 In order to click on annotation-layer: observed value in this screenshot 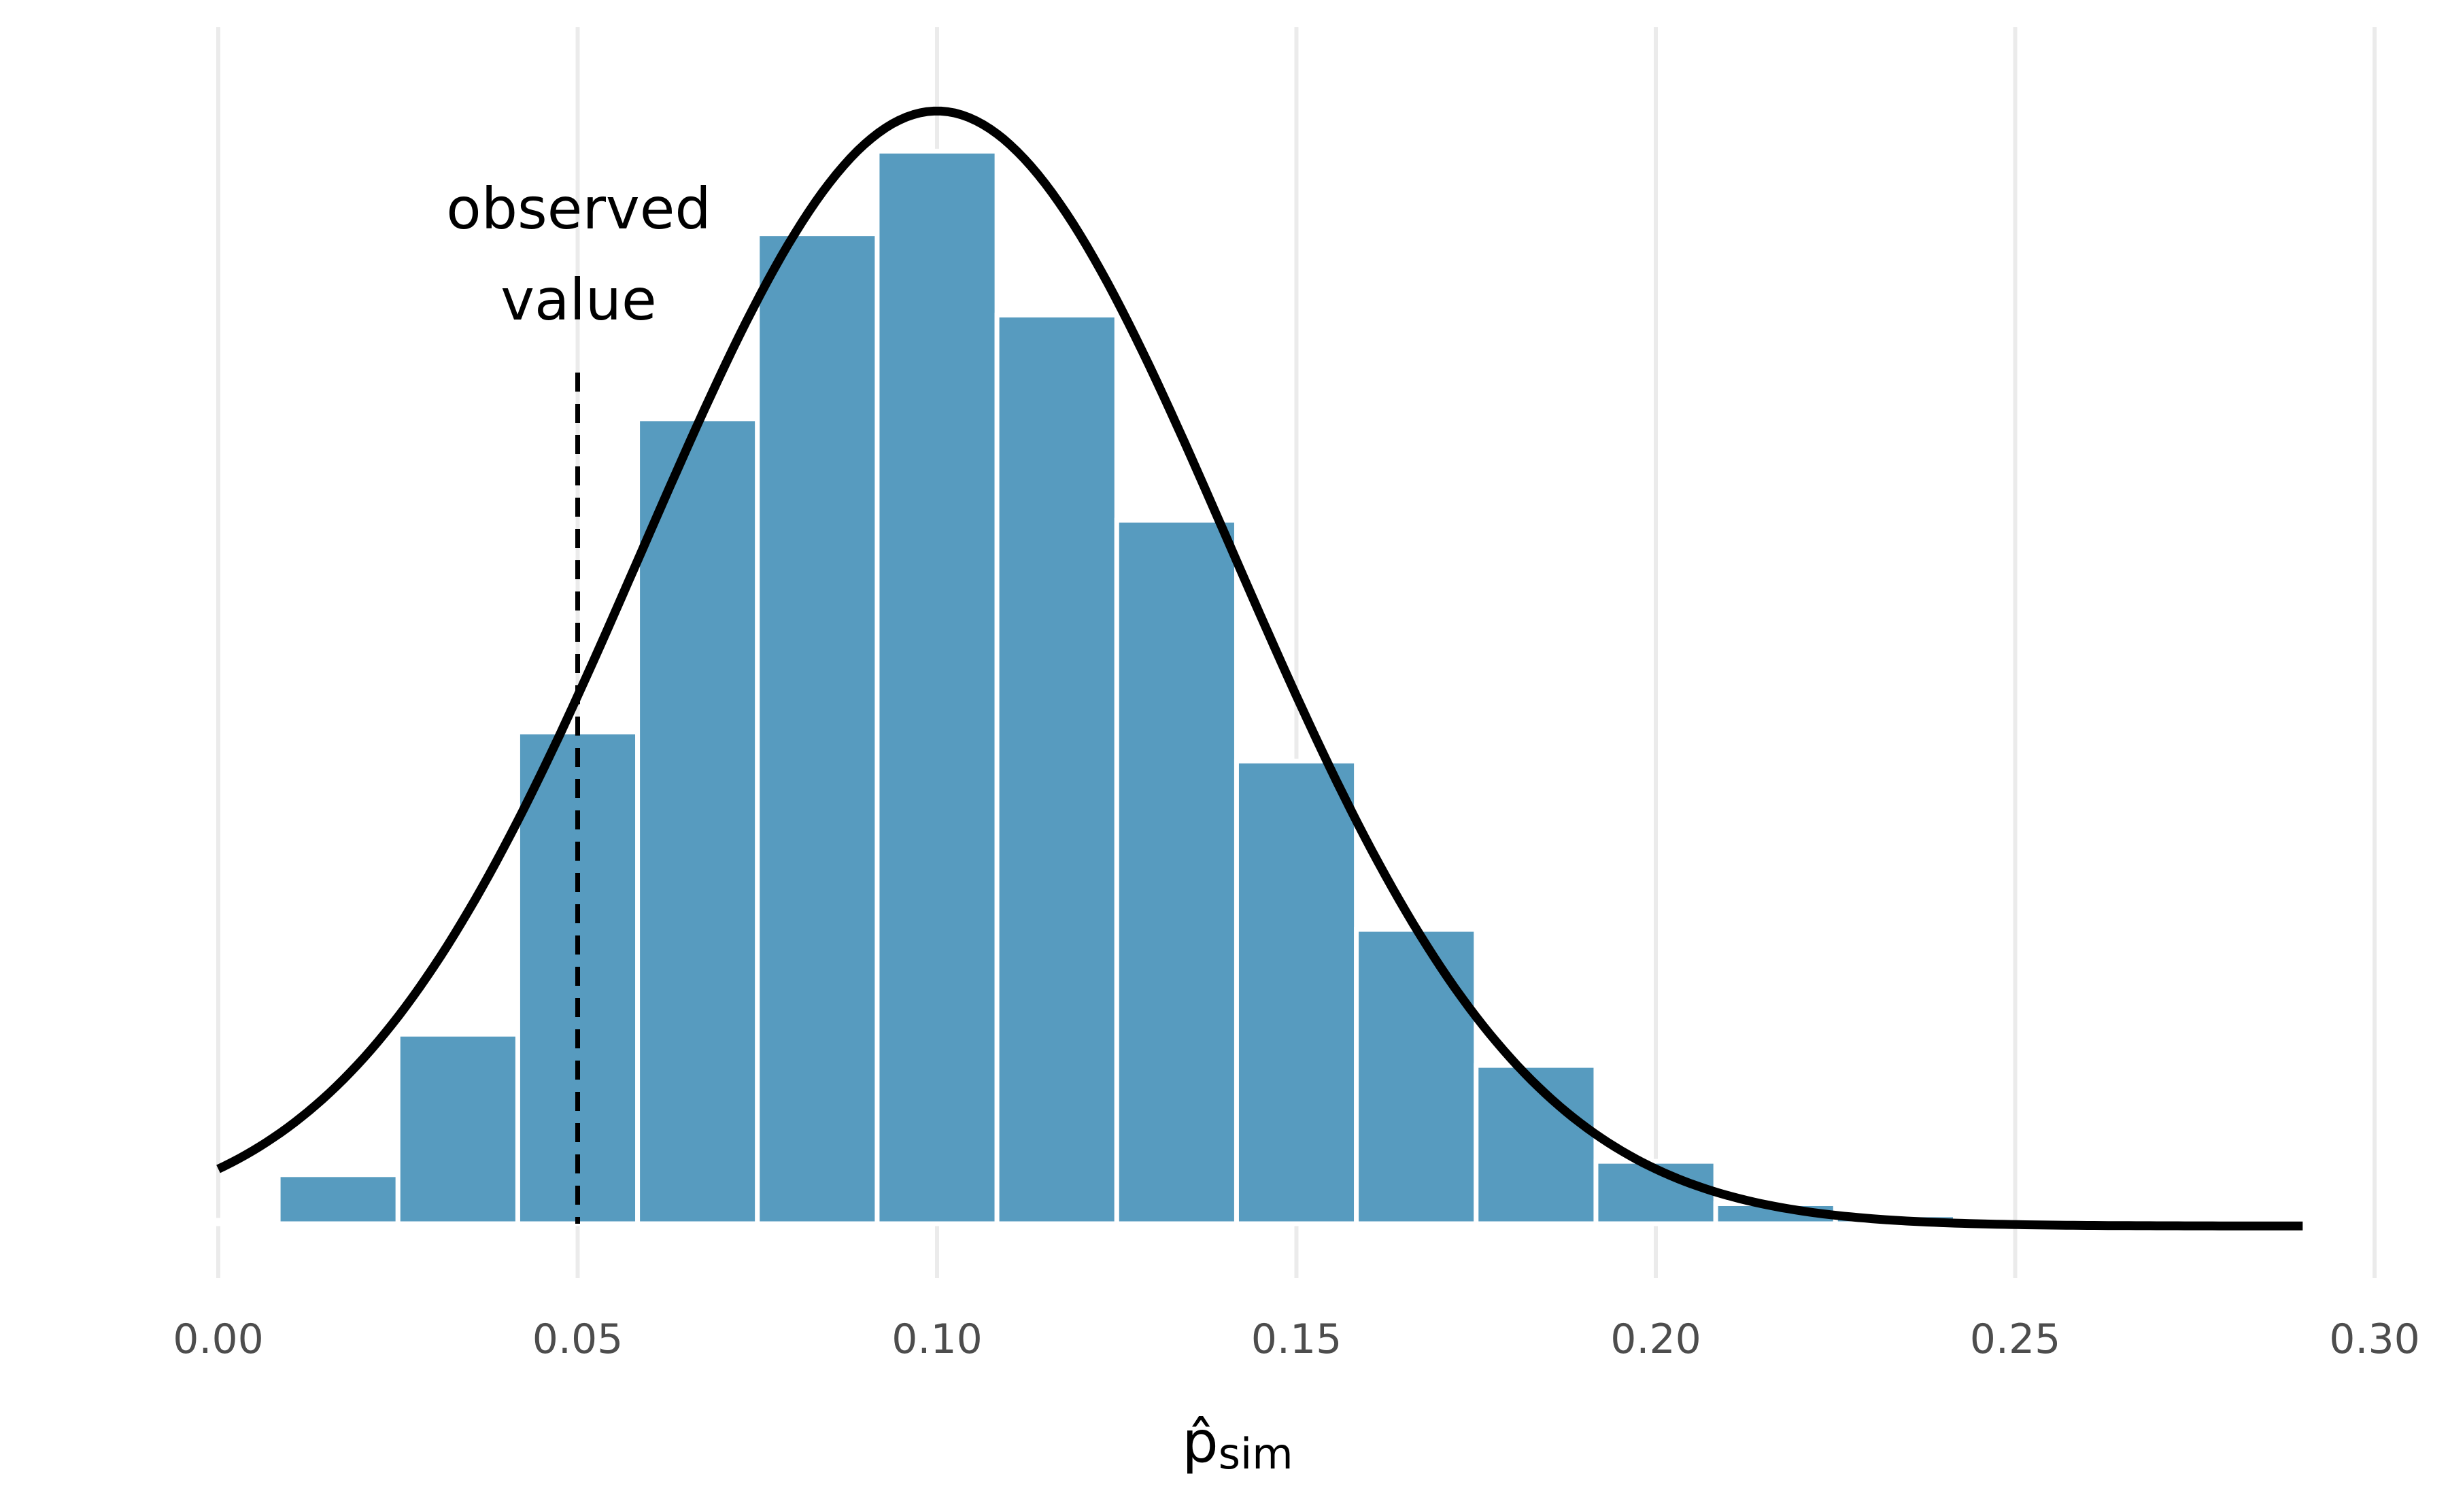, I will do `click(578, 254)`.